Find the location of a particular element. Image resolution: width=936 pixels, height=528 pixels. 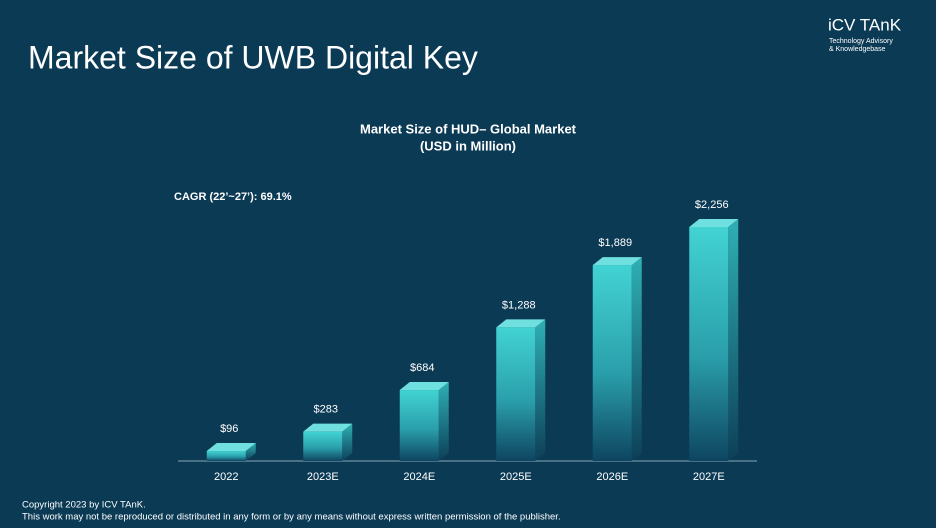

x-tick-label: 2024E is located at coordinates (419, 477).